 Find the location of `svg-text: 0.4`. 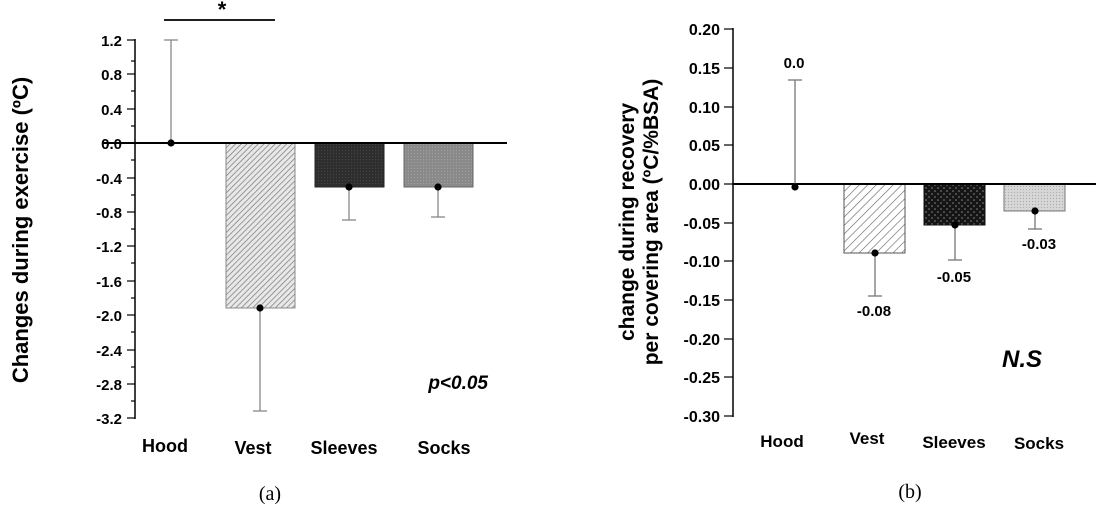

svg-text: 0.4 is located at coordinates (112, 110).